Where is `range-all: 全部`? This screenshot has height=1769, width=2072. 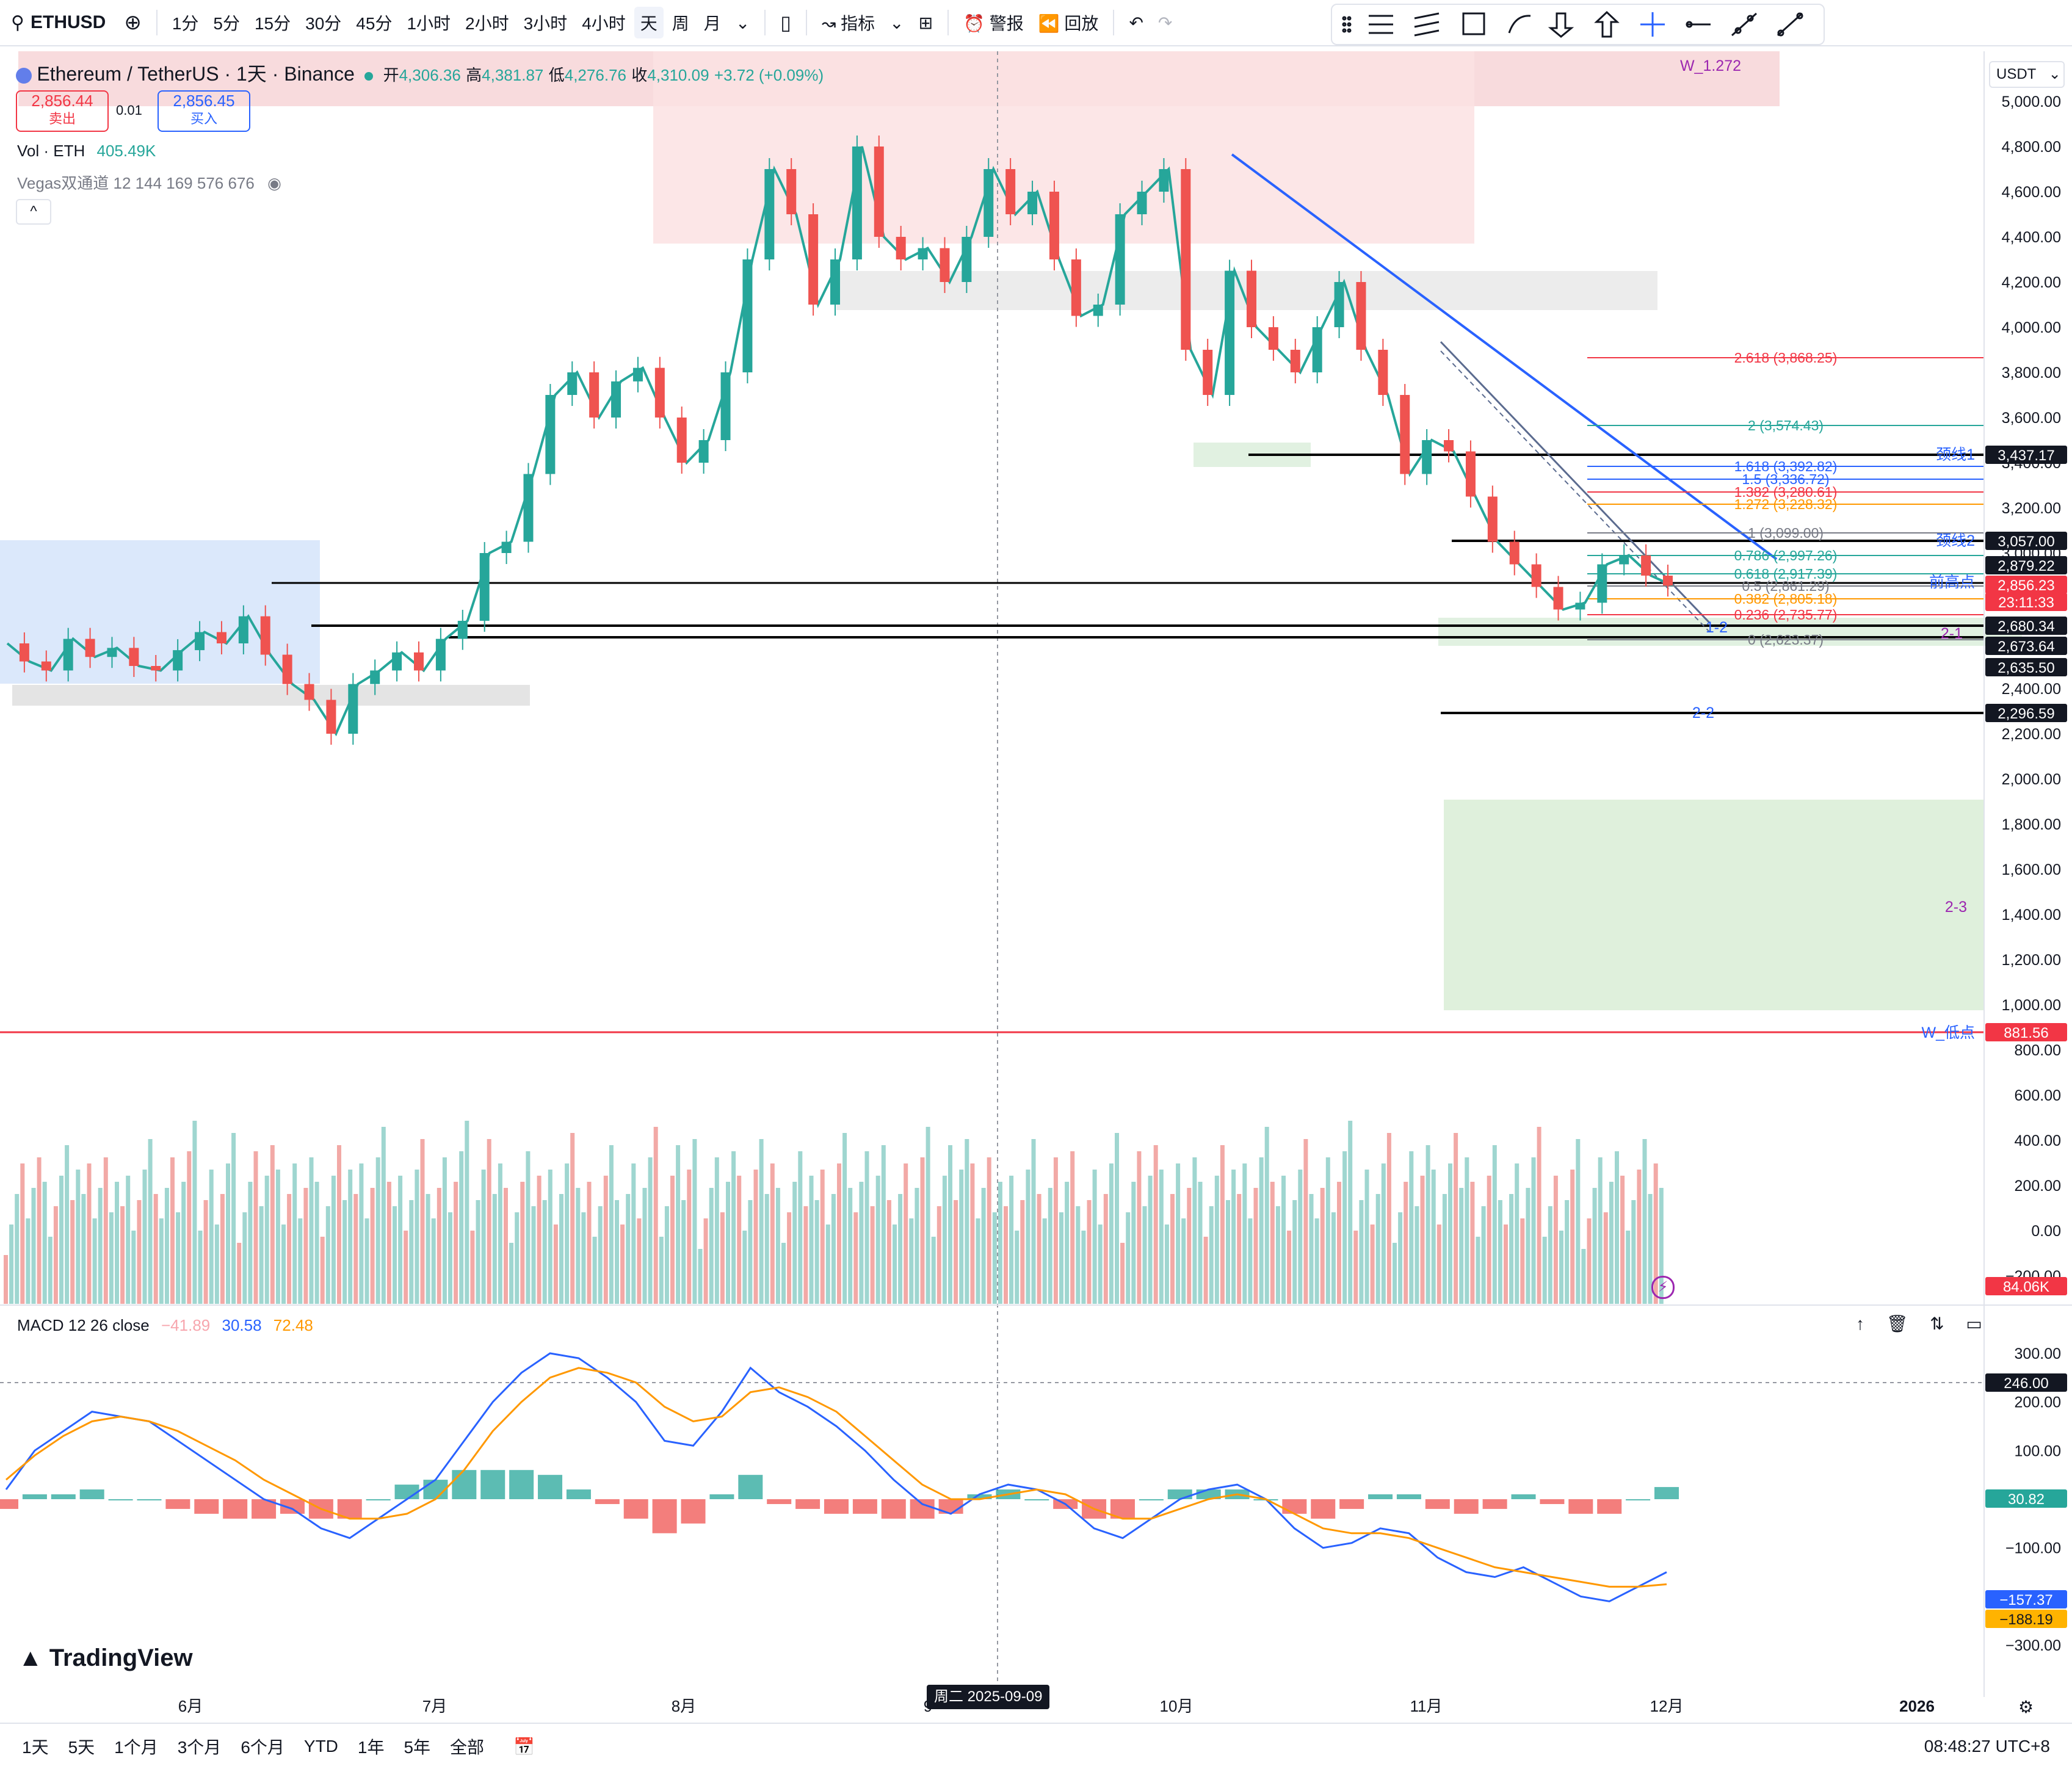
range-all: 全部 is located at coordinates (467, 1748).